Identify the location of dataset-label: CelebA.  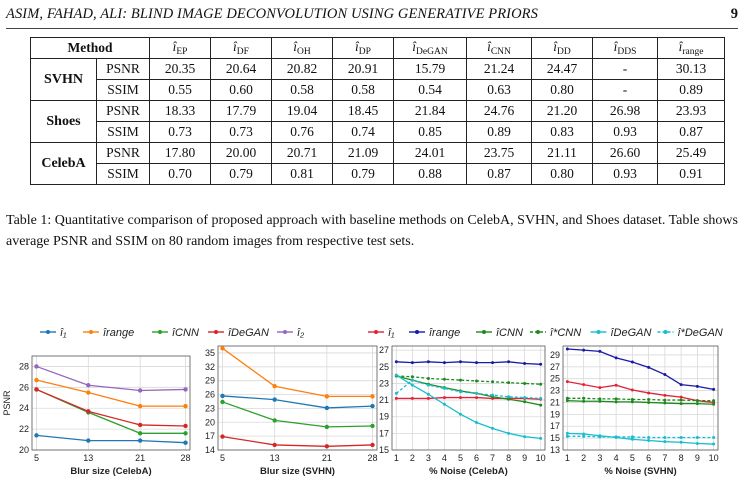
(63, 163).